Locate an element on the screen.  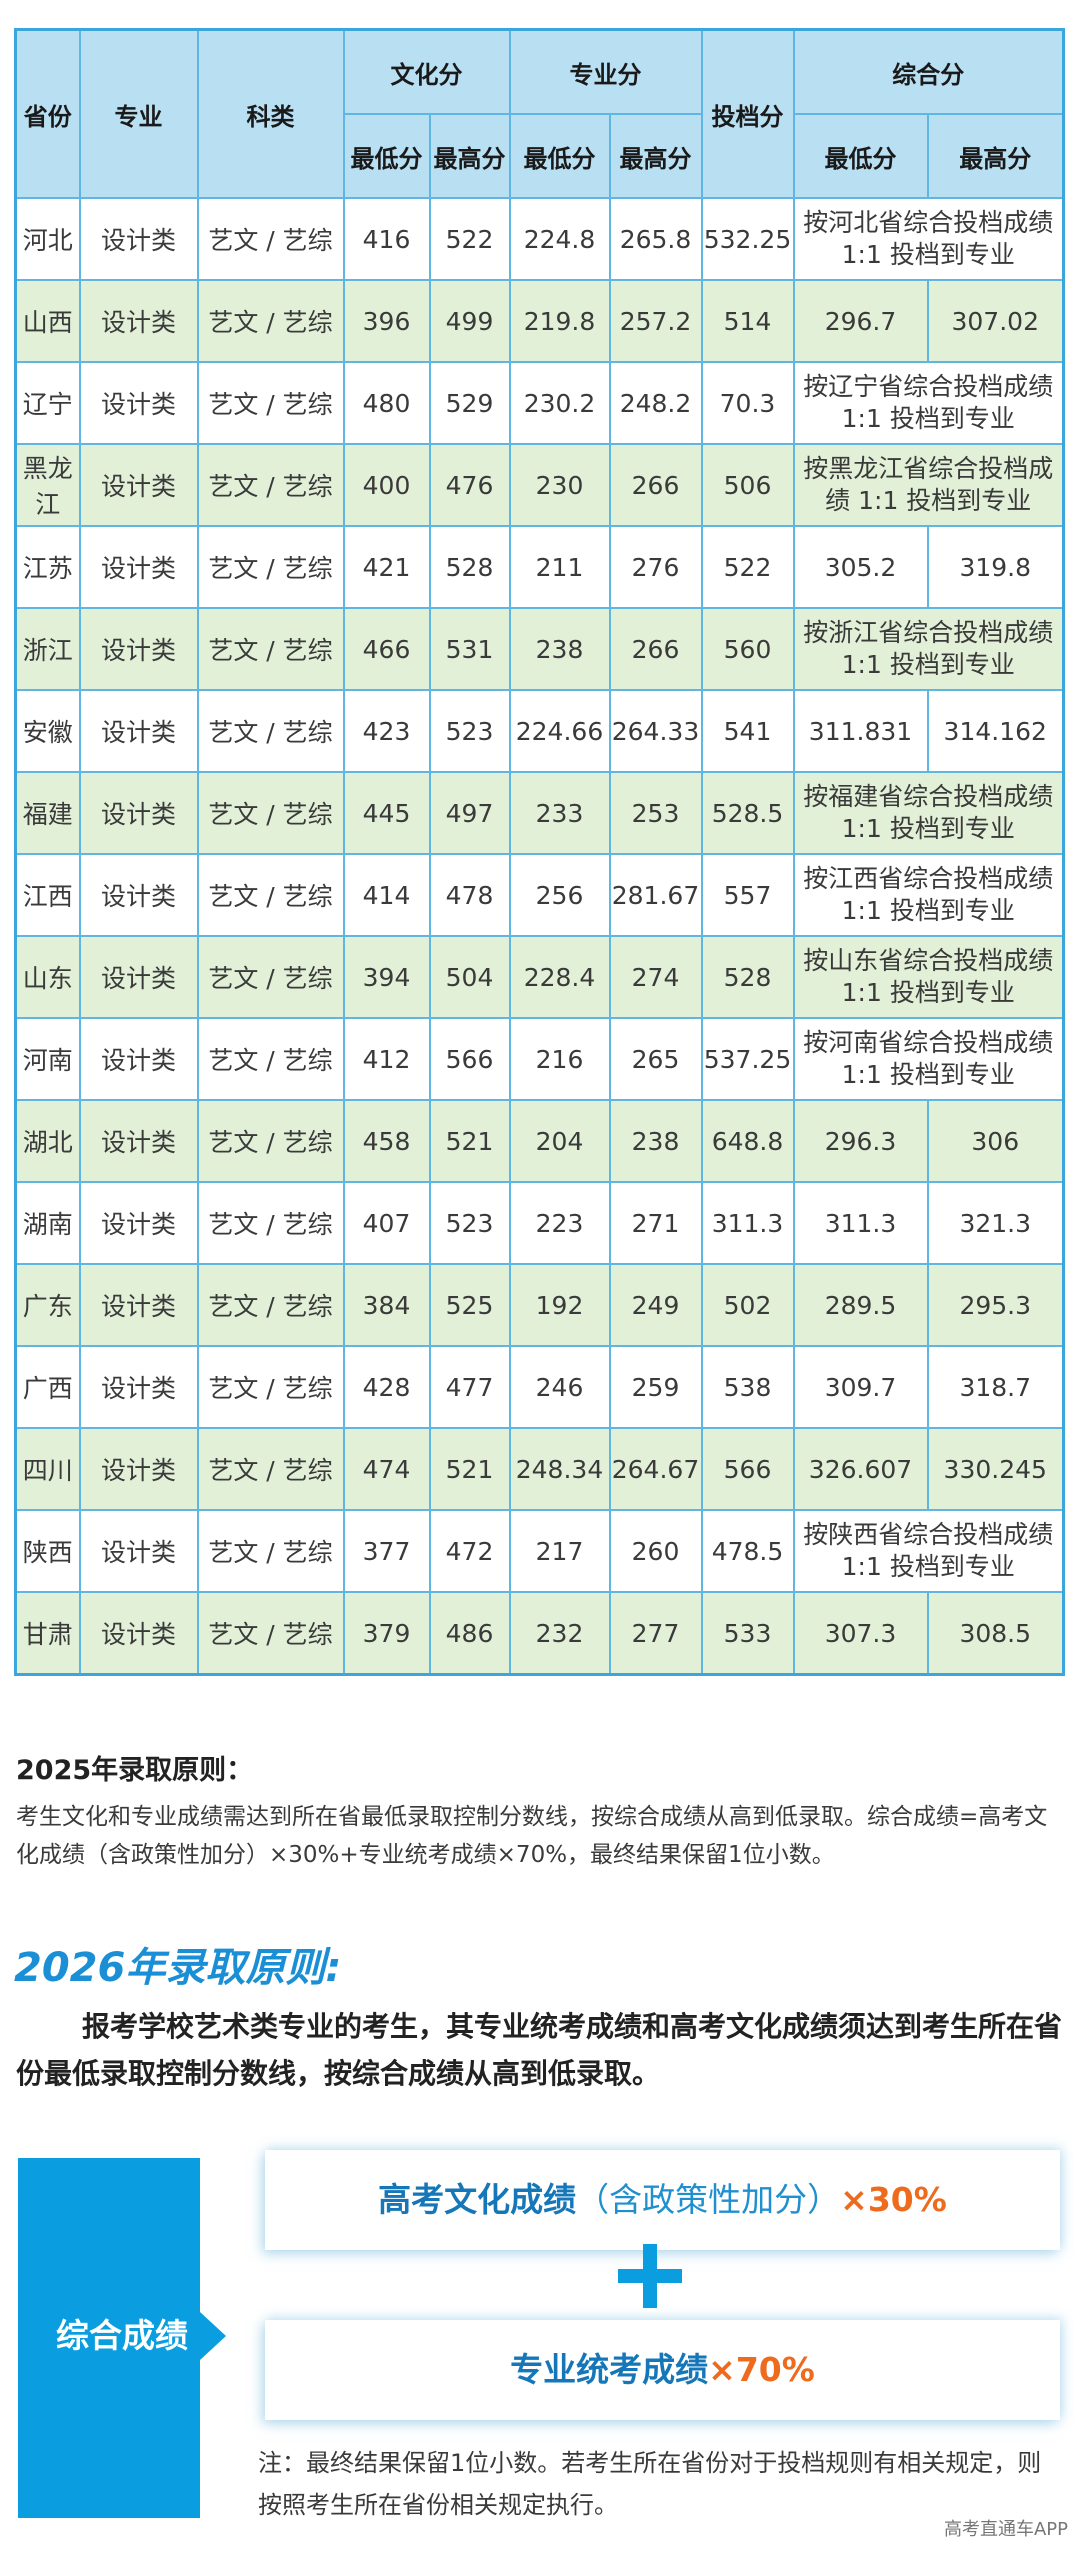
cell-culture-min: 458 is located at coordinates (386, 1141).